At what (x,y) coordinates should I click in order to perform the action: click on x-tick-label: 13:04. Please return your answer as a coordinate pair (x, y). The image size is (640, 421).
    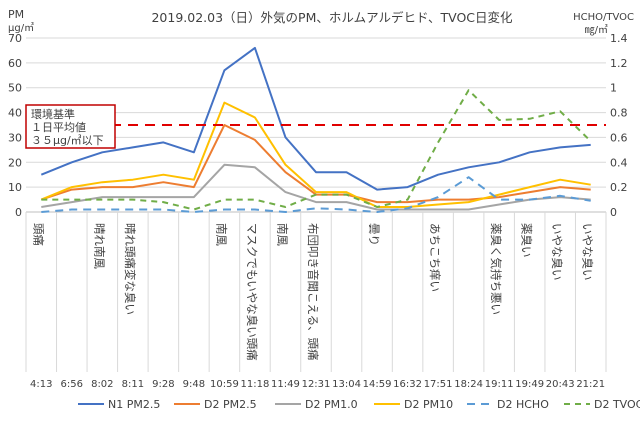
    Looking at the image, I should click on (346, 384).